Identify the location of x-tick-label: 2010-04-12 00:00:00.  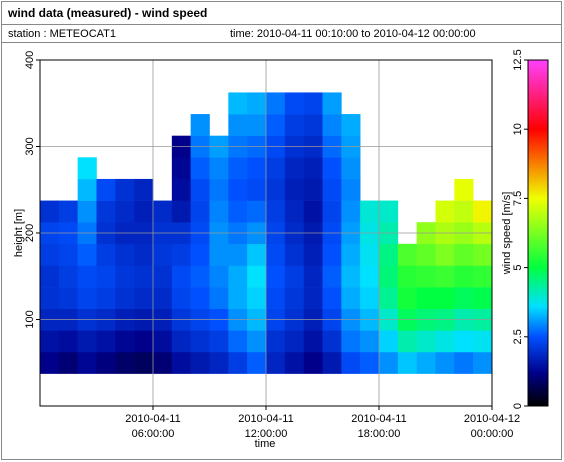
(492, 426).